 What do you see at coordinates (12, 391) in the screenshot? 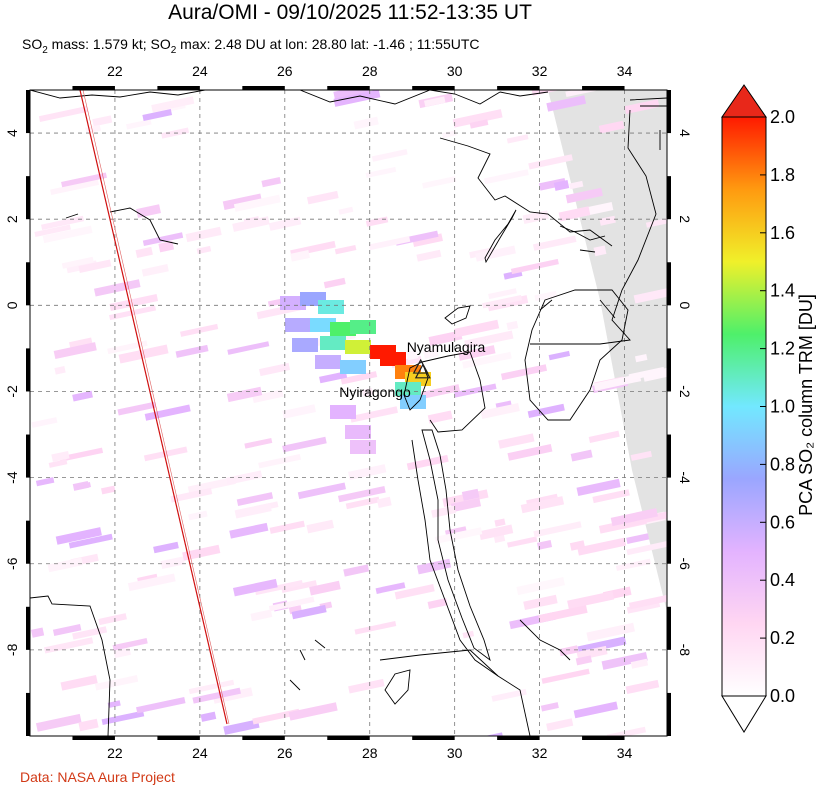
I see `lat-label-left: -2` at bounding box center [12, 391].